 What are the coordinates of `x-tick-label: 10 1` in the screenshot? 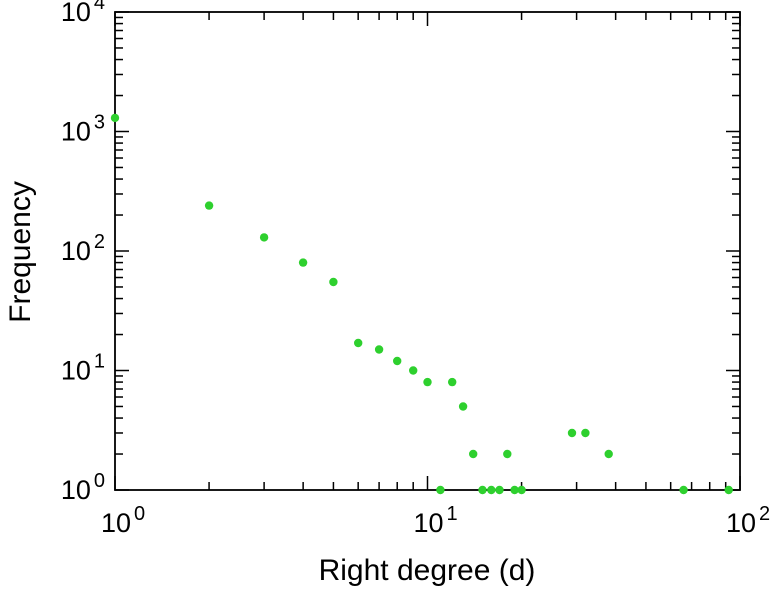 It's located at (436, 520).